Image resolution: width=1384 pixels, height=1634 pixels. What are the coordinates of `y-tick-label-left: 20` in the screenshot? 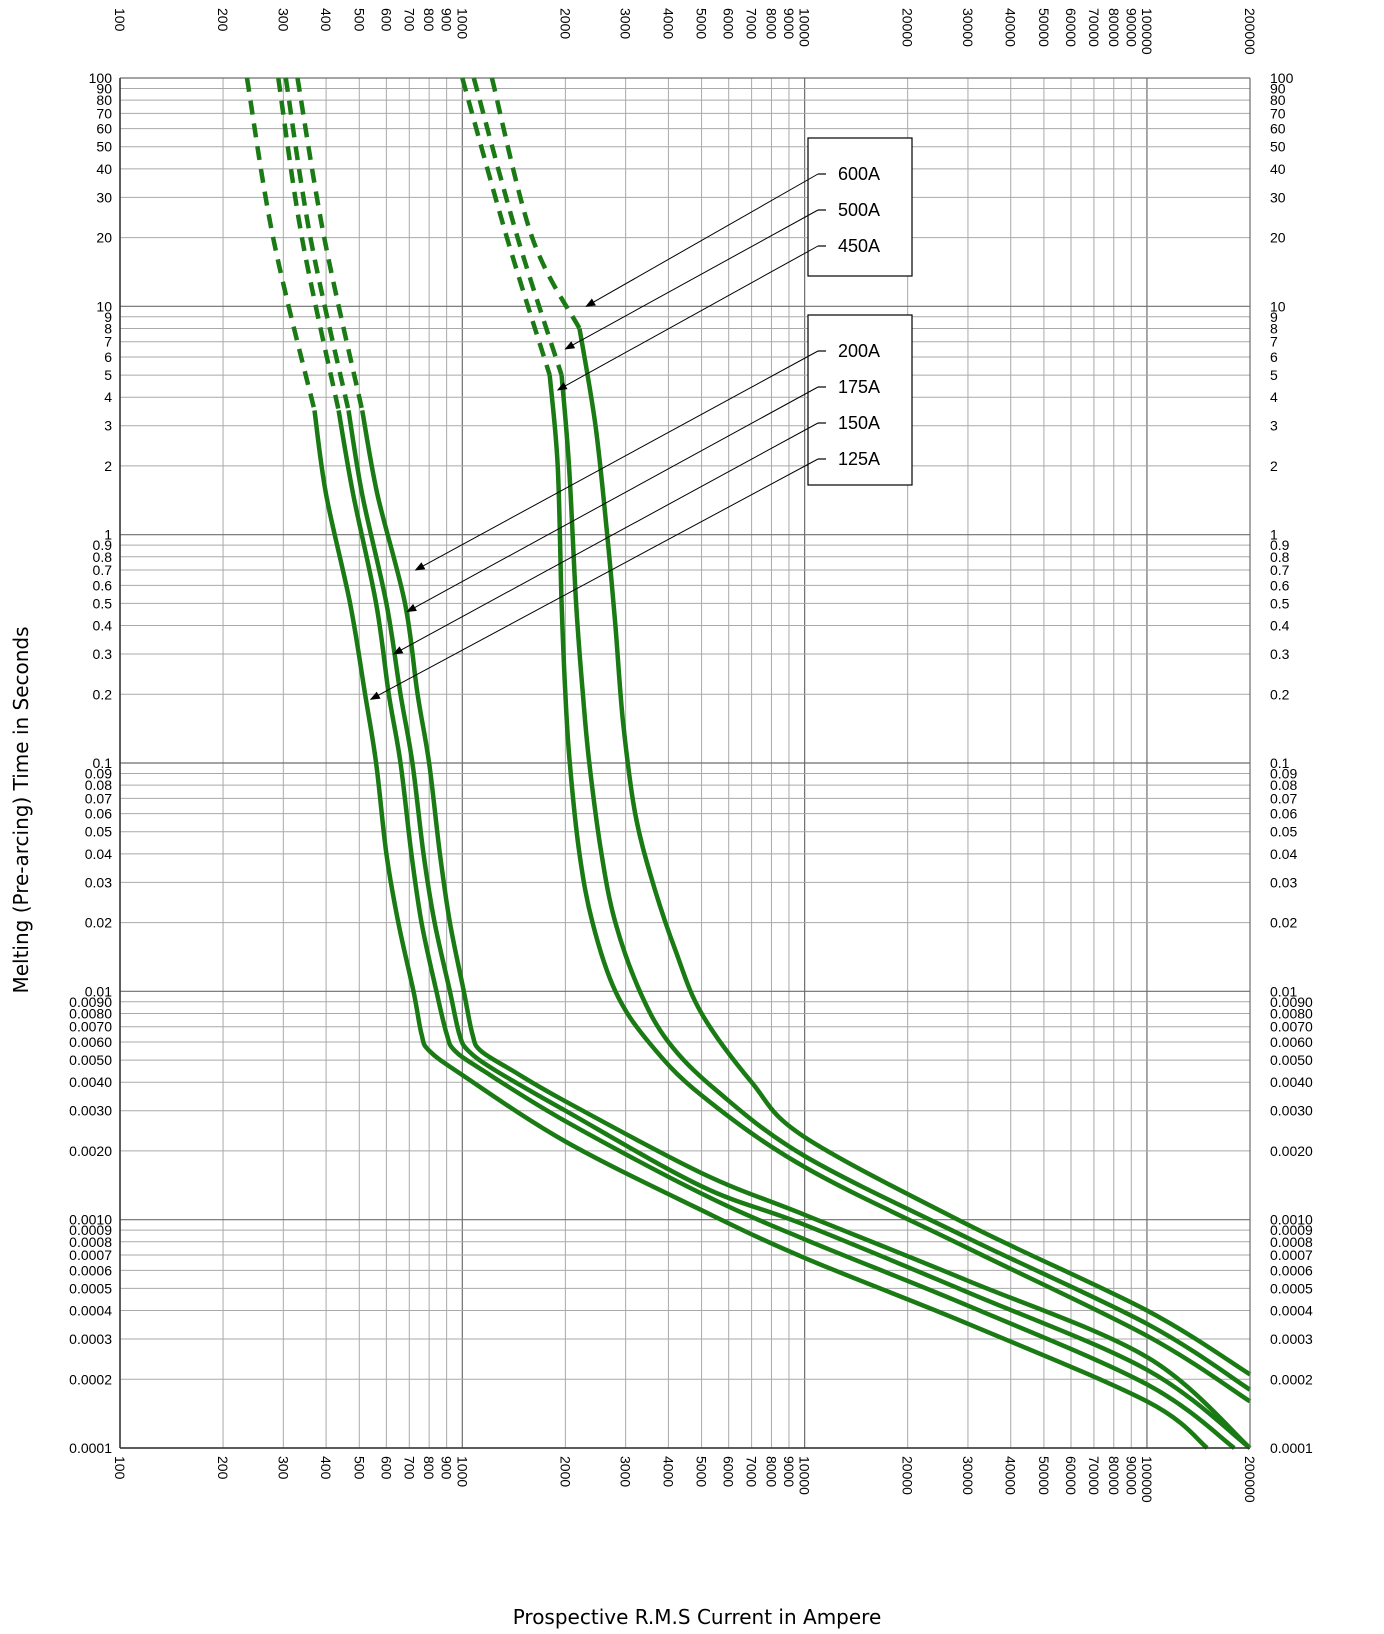 It's located at (104, 238).